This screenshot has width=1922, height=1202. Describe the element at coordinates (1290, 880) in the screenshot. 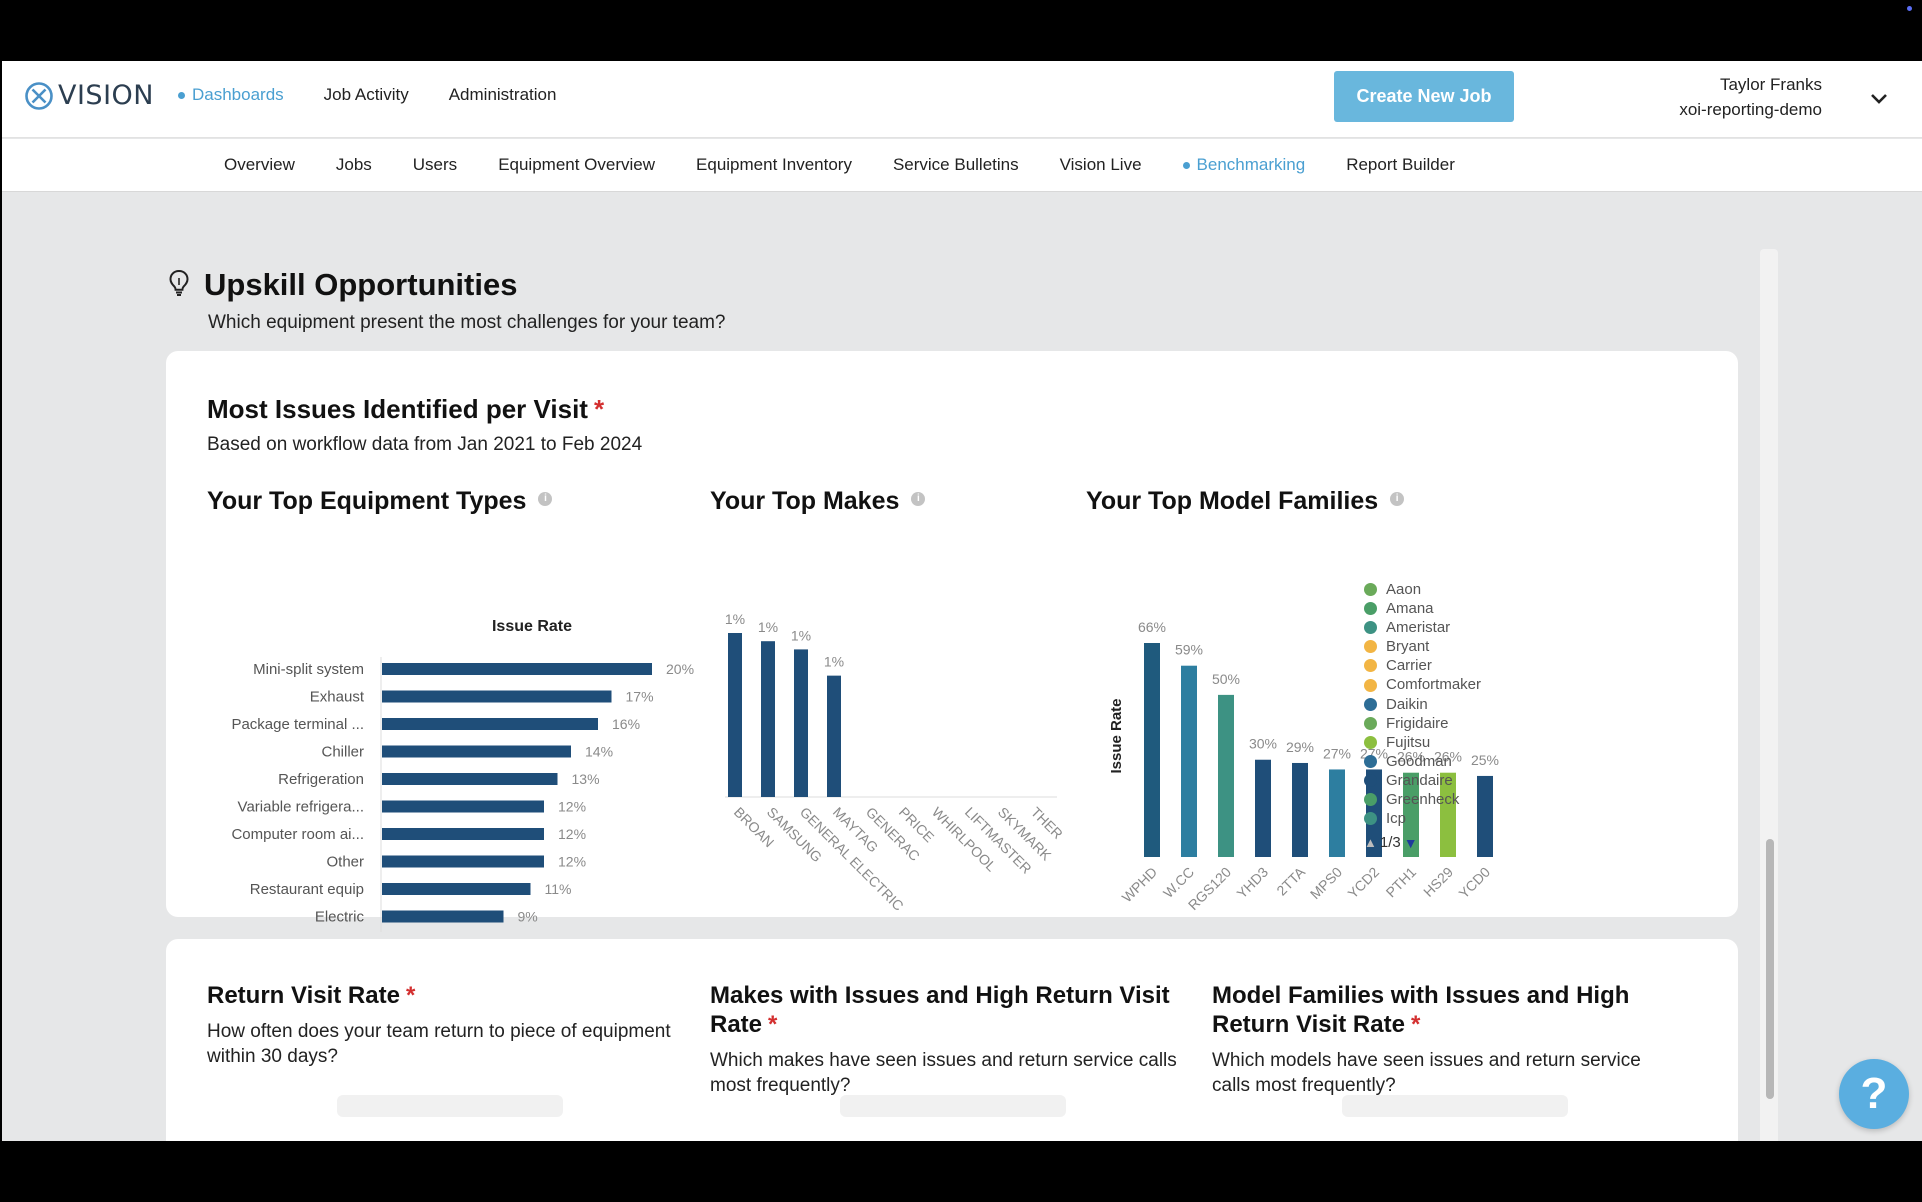

I see `category-label: 2TTA` at that location.